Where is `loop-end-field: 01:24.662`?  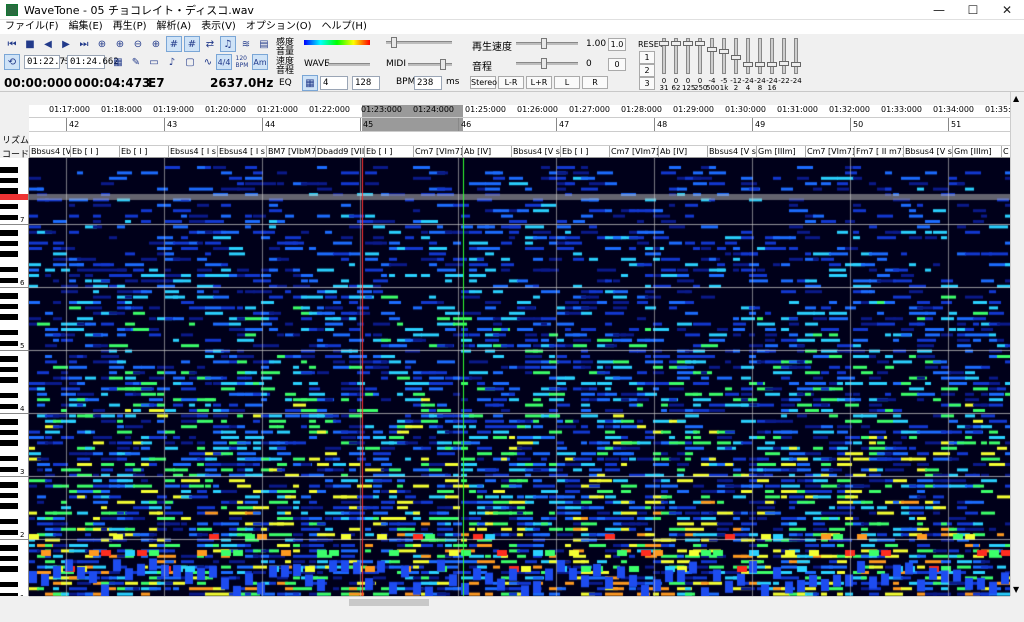 loop-end-field: 01:24.662 is located at coordinates (93, 62).